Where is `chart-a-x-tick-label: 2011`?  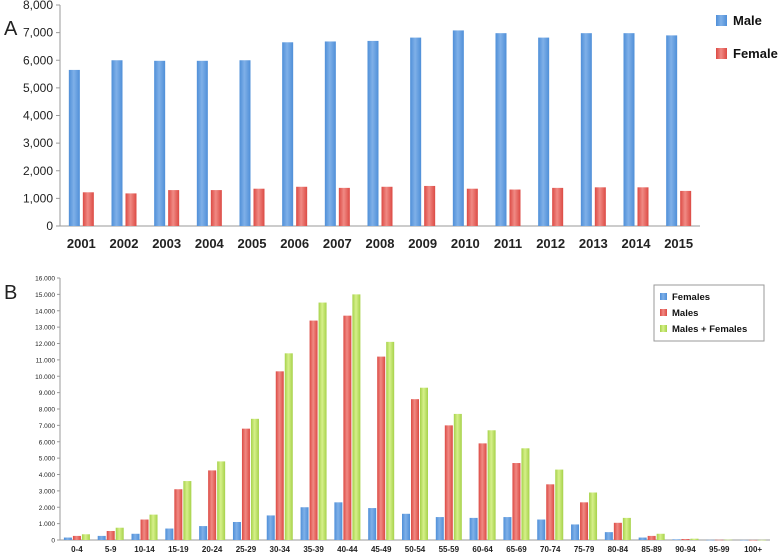
chart-a-x-tick-label: 2011 is located at coordinates (508, 243).